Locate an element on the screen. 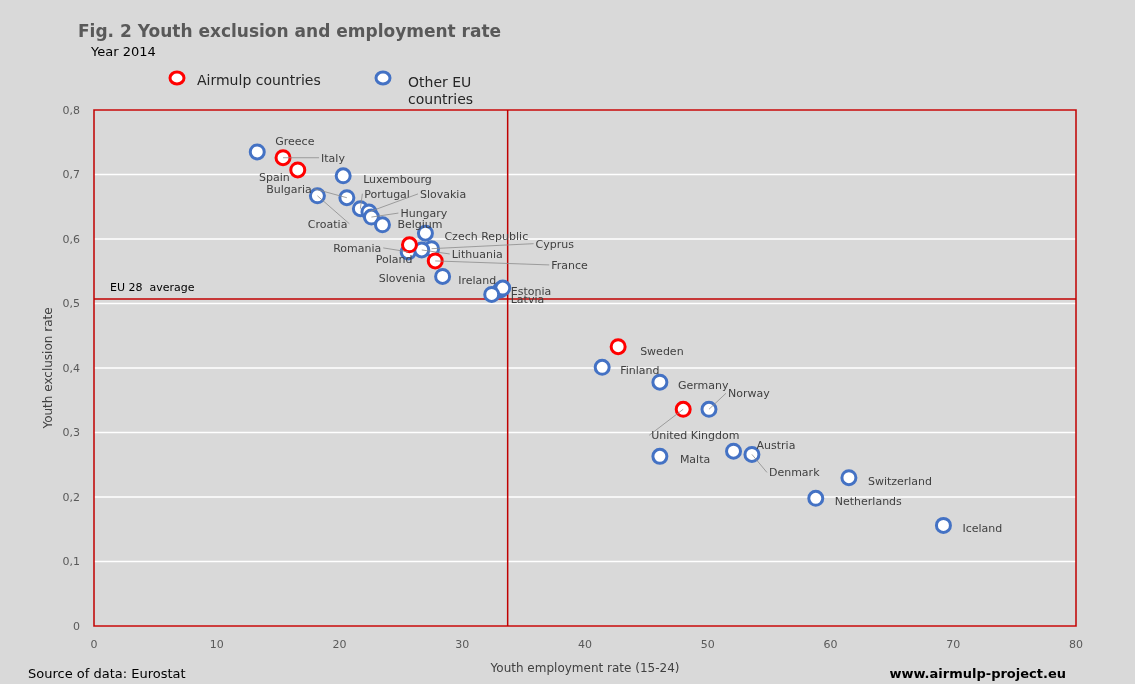 The image size is (1135, 684). annotation: Spain is located at coordinates (274, 177).